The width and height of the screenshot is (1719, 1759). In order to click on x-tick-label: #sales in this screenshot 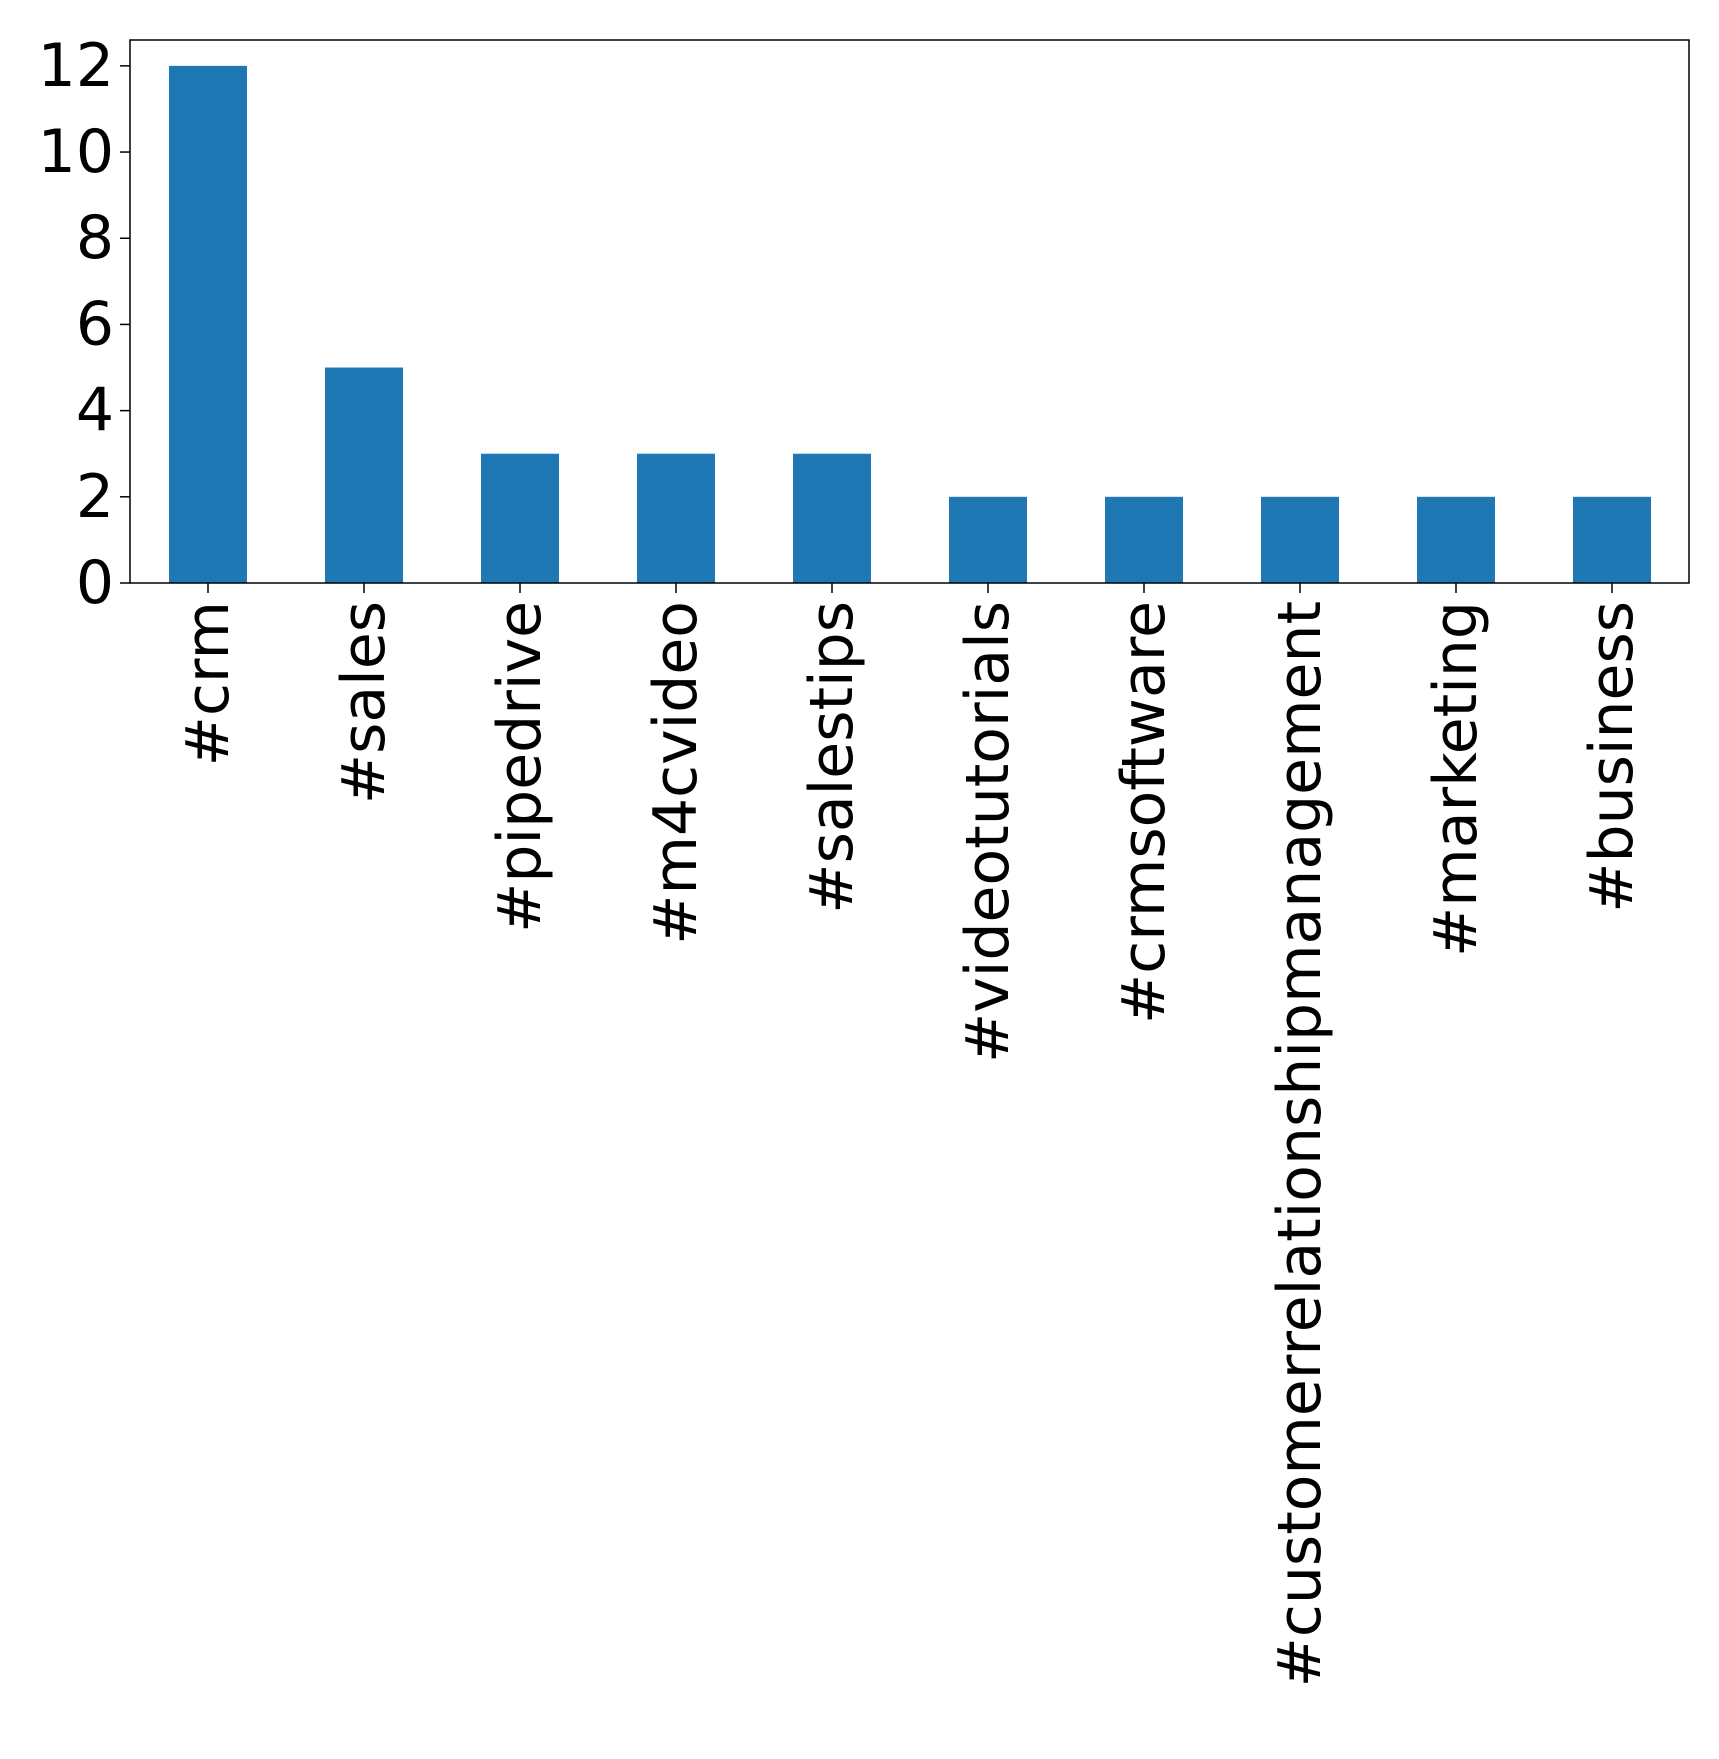, I will do `click(364, 702)`.